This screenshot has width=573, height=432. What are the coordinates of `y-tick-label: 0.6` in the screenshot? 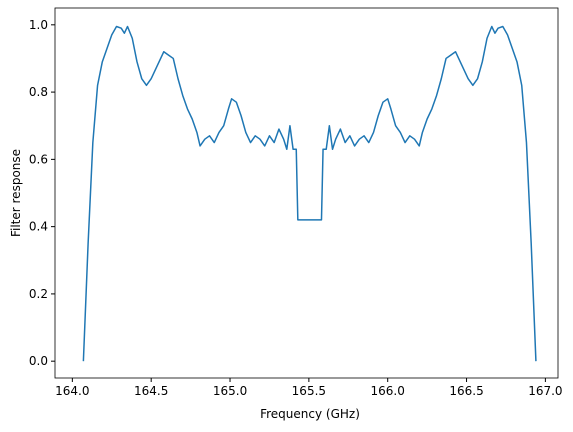 It's located at (38, 159).